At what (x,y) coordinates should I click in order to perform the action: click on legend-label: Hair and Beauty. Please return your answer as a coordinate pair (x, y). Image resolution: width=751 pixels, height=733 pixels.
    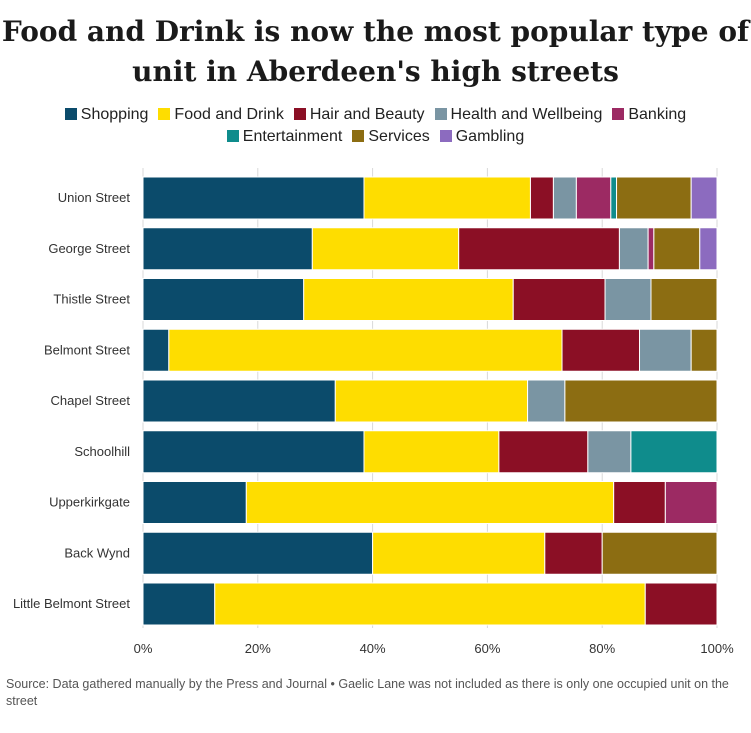
    Looking at the image, I should click on (367, 114).